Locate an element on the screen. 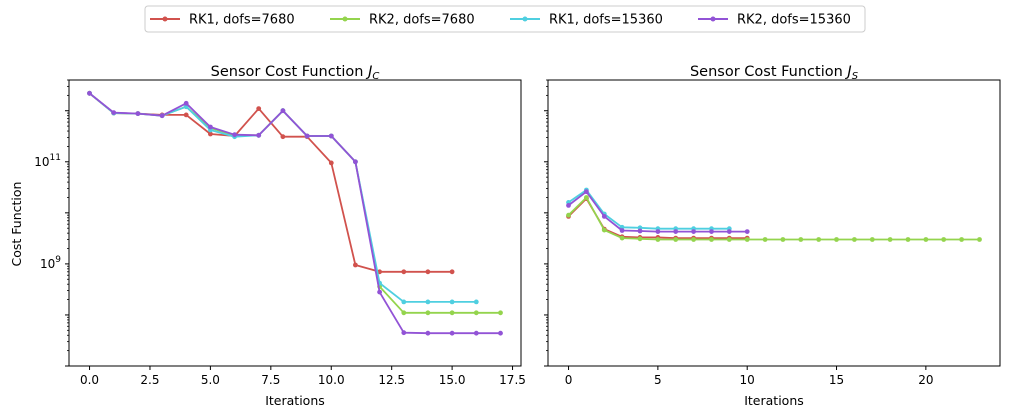  xtick-label: 0 is located at coordinates (569, 380).